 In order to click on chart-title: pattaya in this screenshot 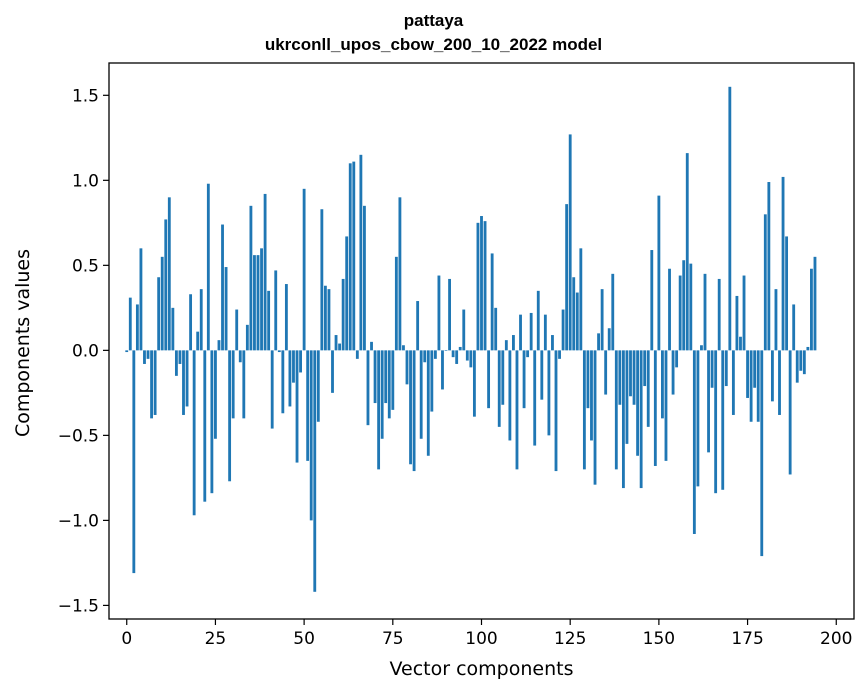, I will do `click(433, 20)`.